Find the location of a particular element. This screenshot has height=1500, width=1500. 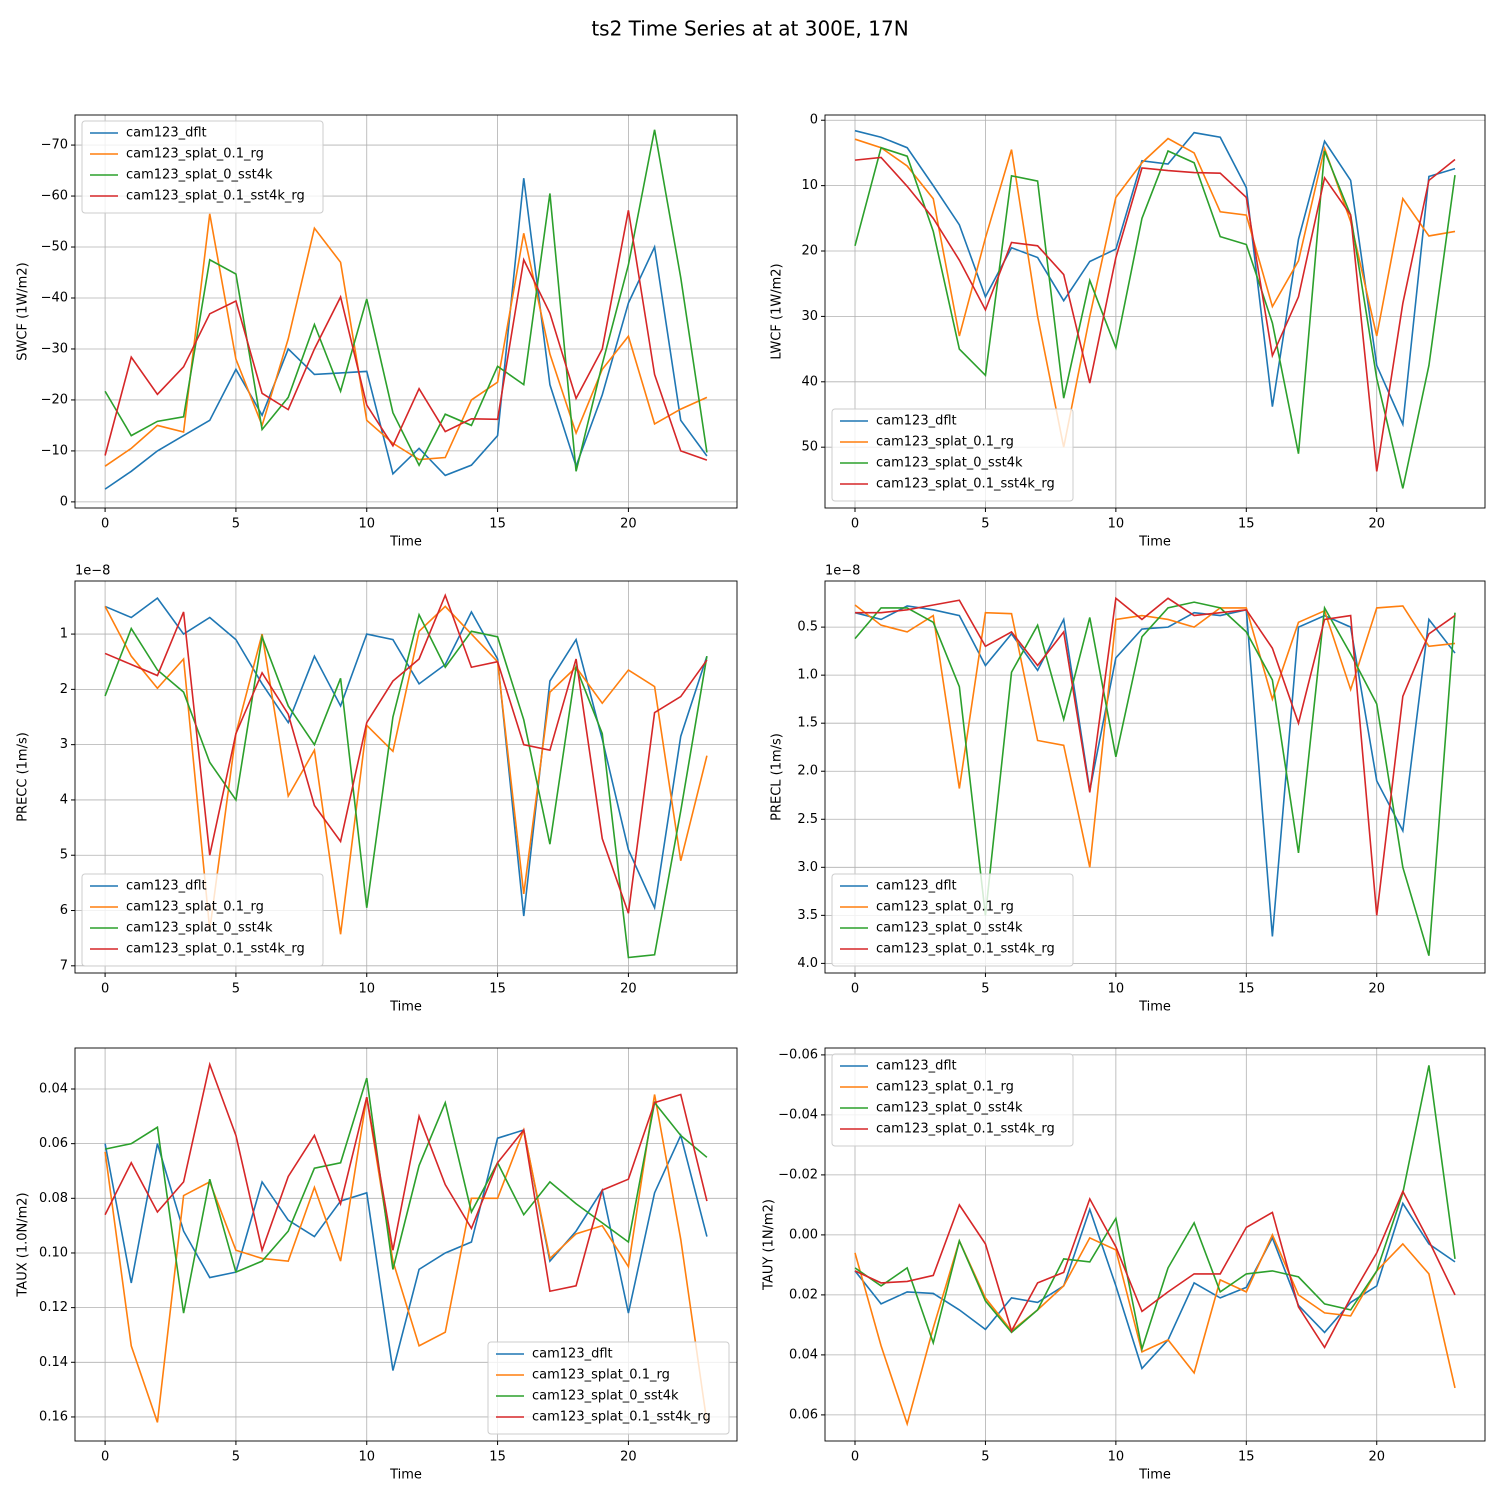

y-tick-label: 1.0 is located at coordinates (807, 675).